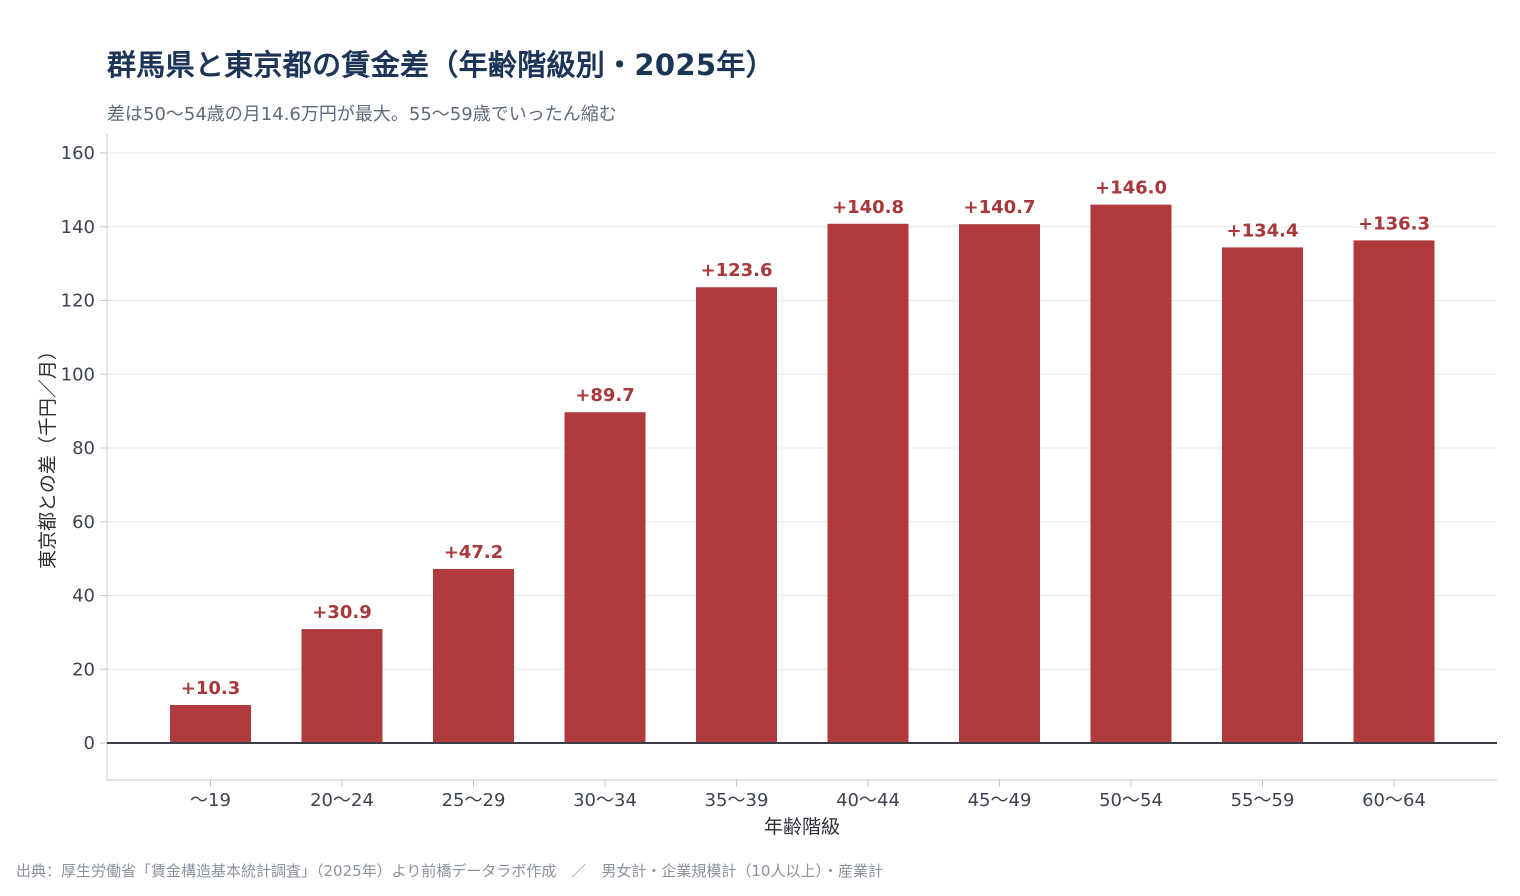 This screenshot has width=1520, height=896. Describe the element at coordinates (83, 522) in the screenshot. I see `y-tick-label: 60` at that location.